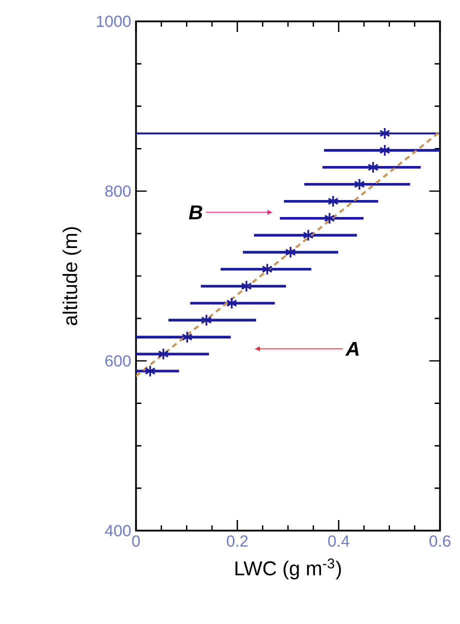  I want to click on y-tick-label: 600, so click(118, 361).